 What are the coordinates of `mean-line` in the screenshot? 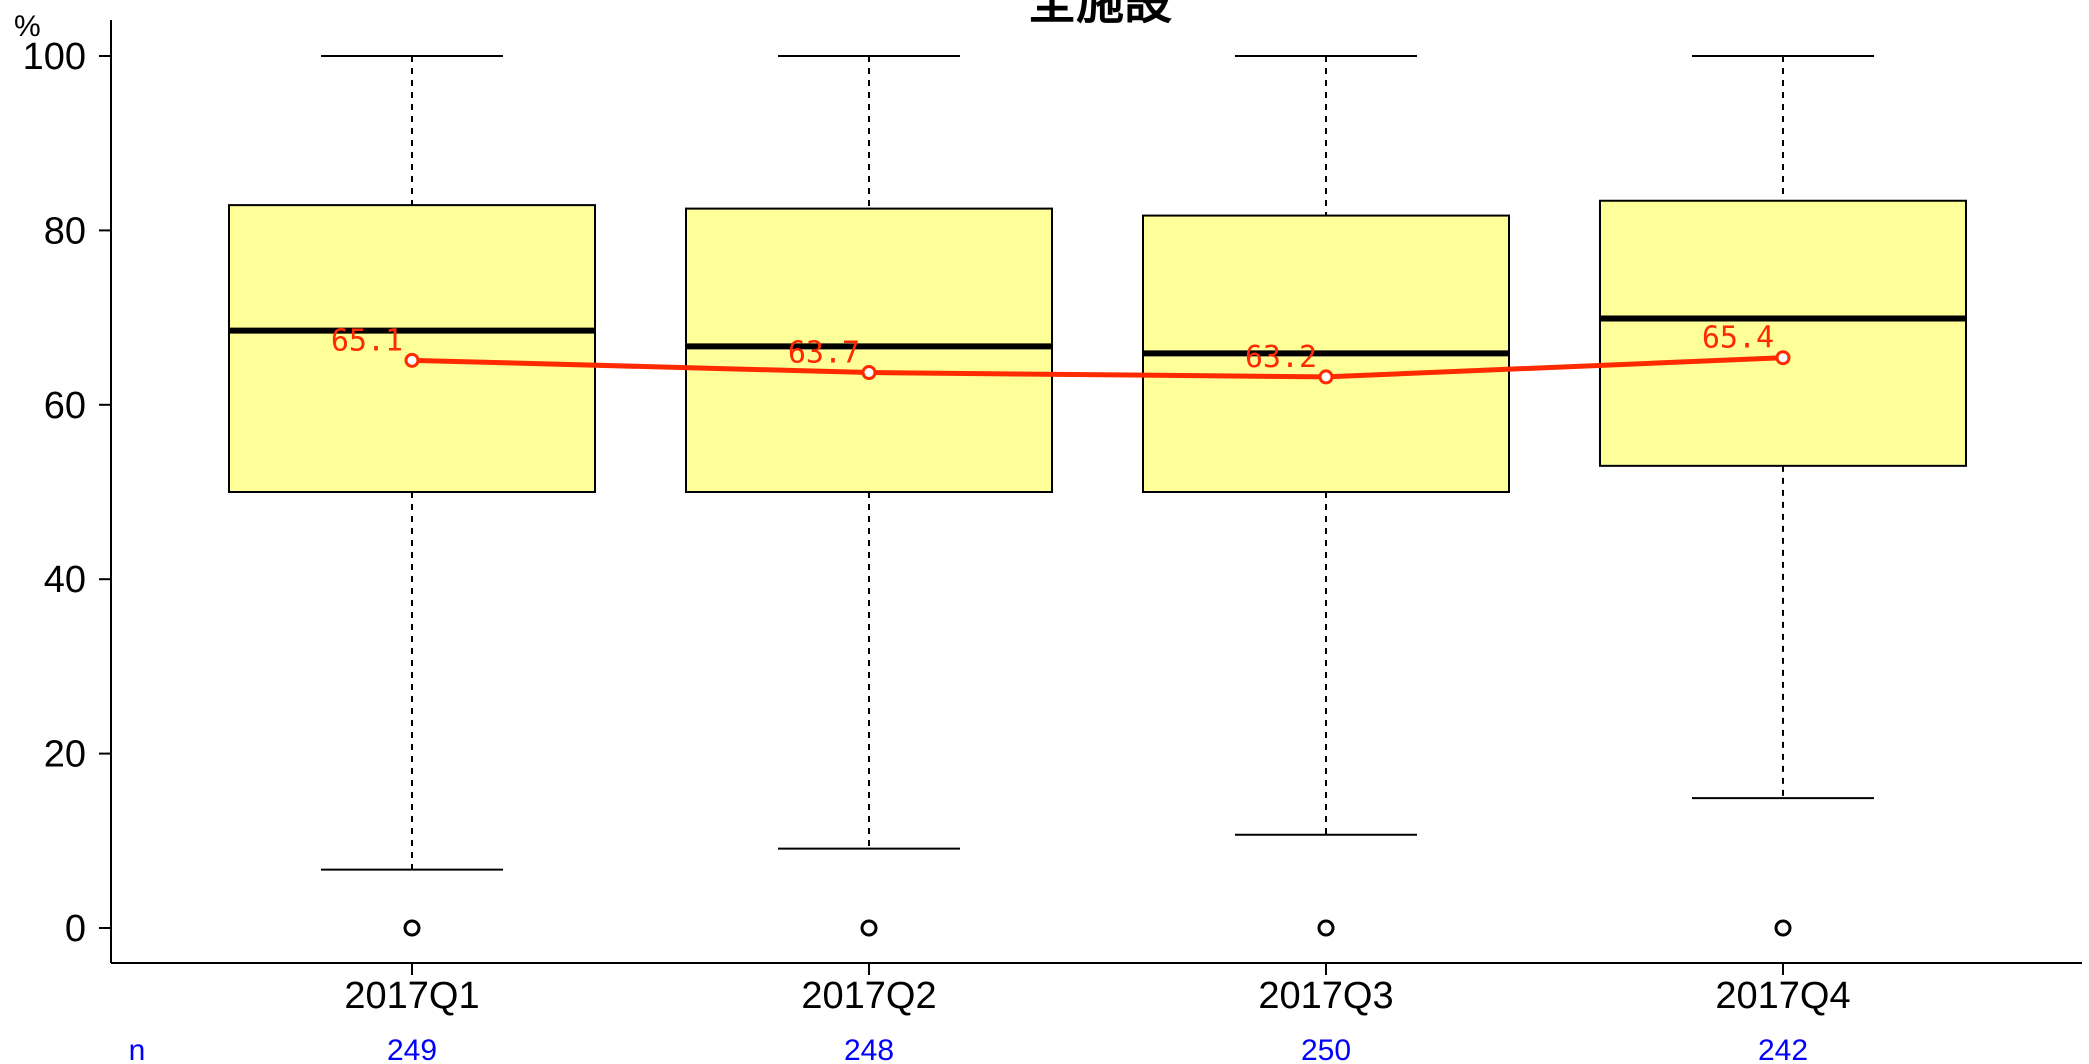 It's located at (1097, 367).